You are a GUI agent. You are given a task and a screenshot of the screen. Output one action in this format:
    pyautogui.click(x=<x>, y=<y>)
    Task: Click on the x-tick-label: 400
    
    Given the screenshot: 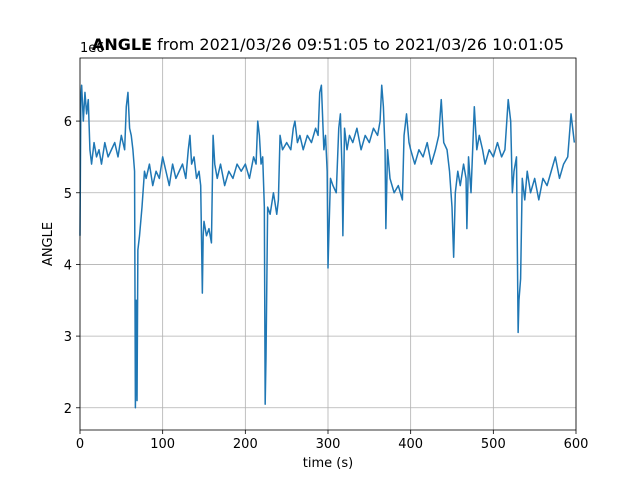 What is the action you would take?
    pyautogui.click(x=410, y=444)
    